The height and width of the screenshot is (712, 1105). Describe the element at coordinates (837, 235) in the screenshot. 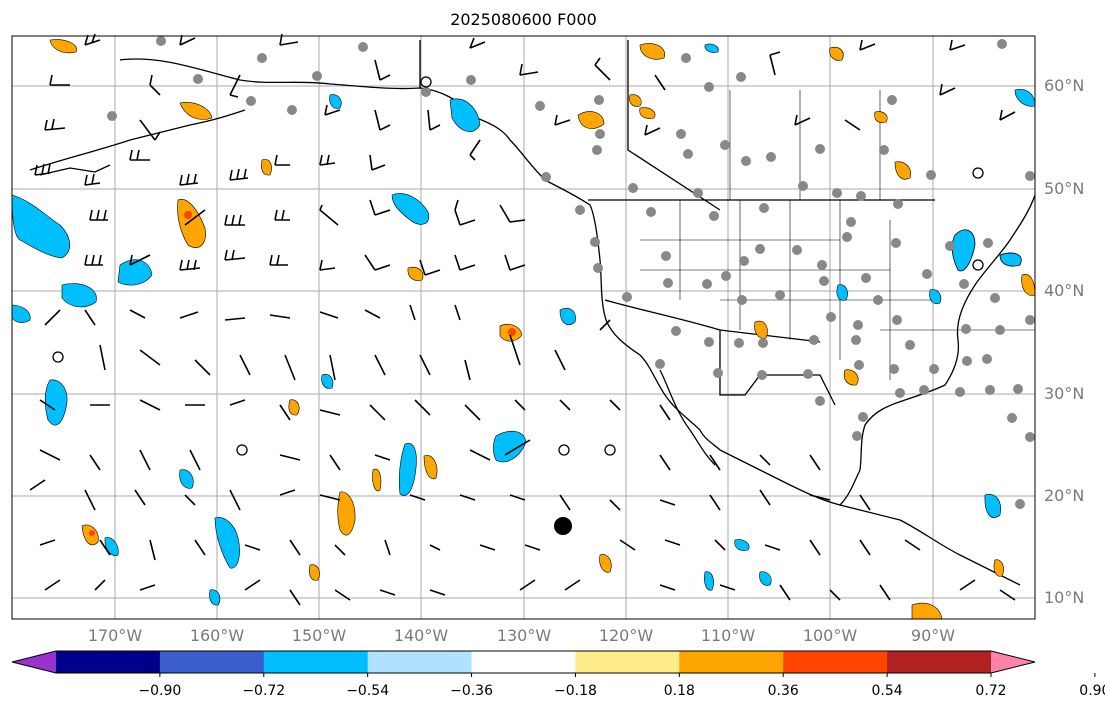

I see `political-boundaries` at that location.